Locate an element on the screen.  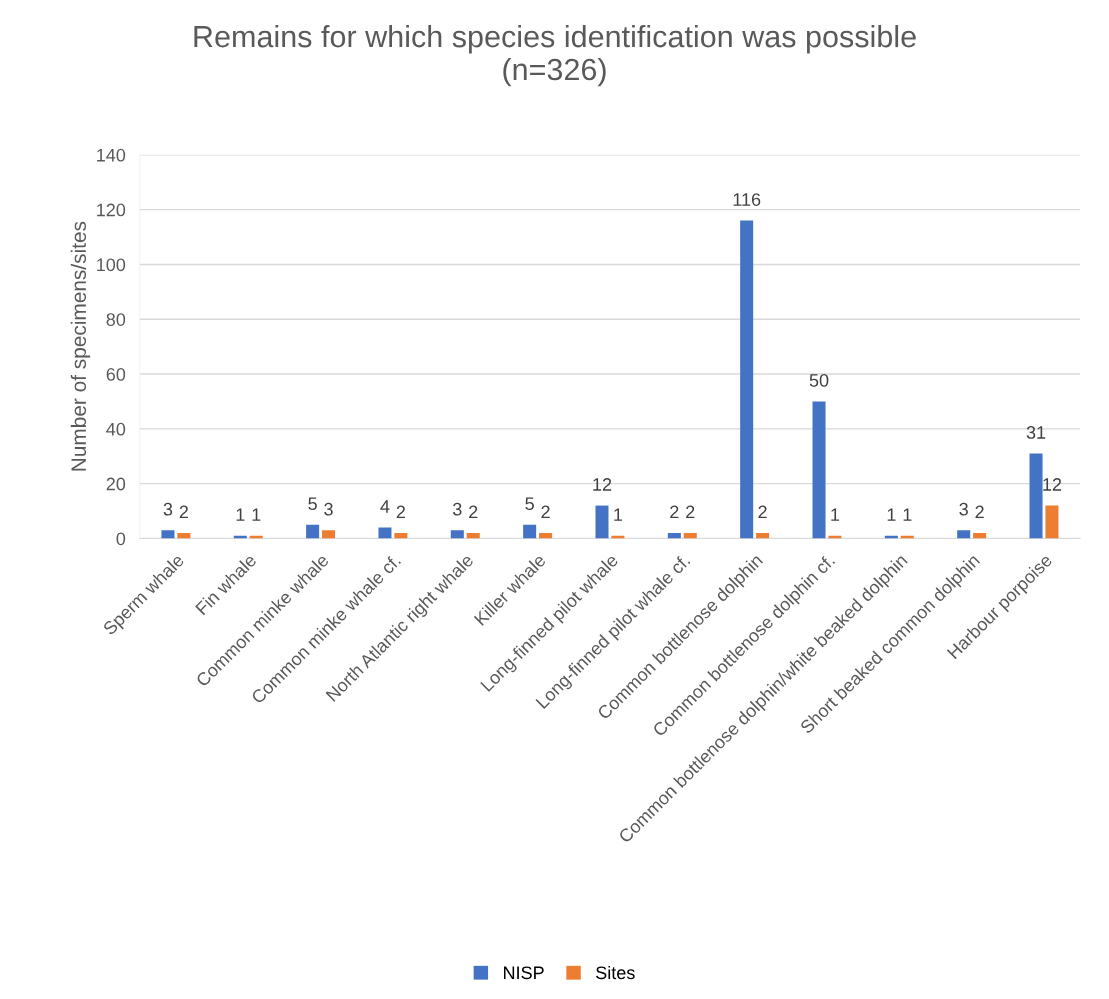
y-tick-label: 140 is located at coordinates (111, 155).